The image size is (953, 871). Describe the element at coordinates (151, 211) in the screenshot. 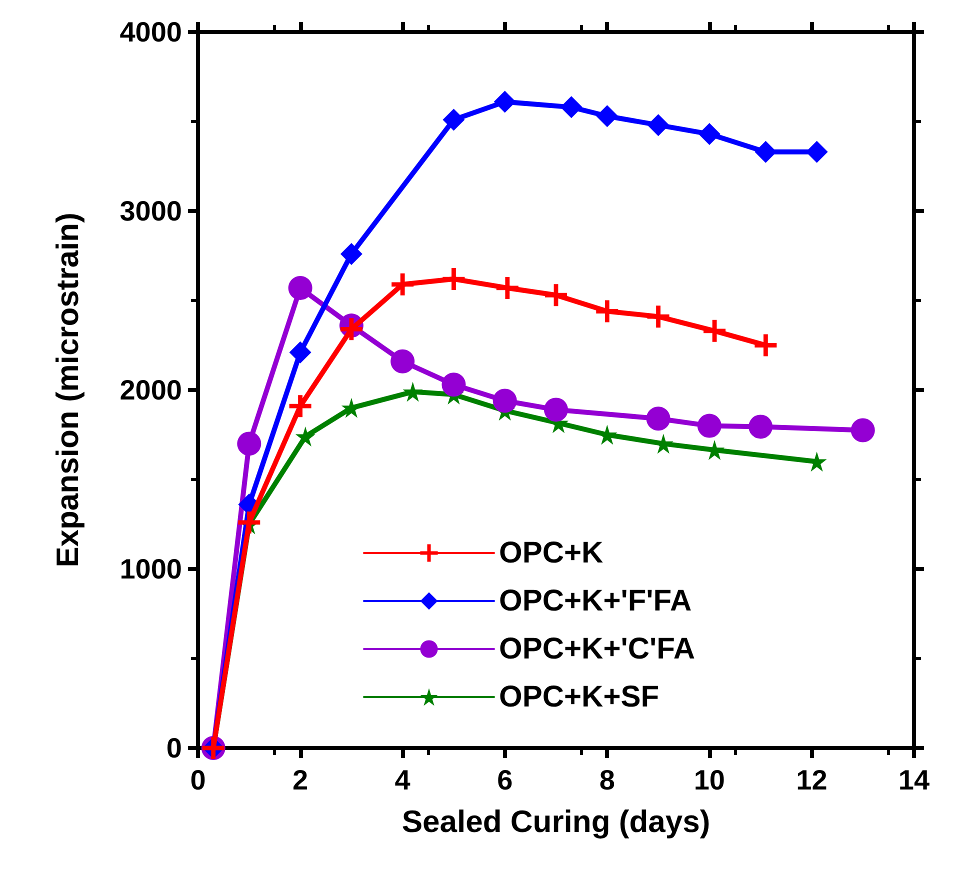

I see `y-tick-label: 3000` at that location.